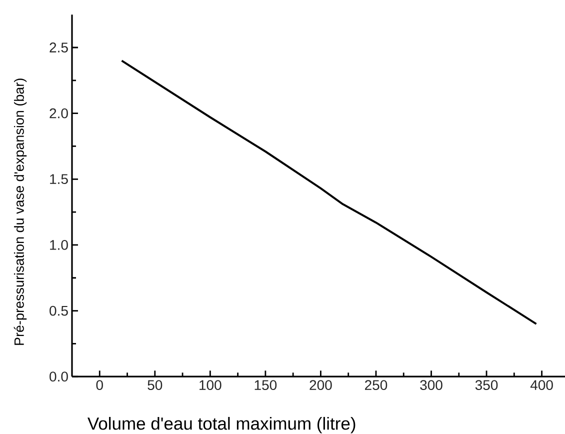 This screenshot has width=565, height=434. What do you see at coordinates (59, 245) in the screenshot?
I see `y-tick-label: 1.0` at bounding box center [59, 245].